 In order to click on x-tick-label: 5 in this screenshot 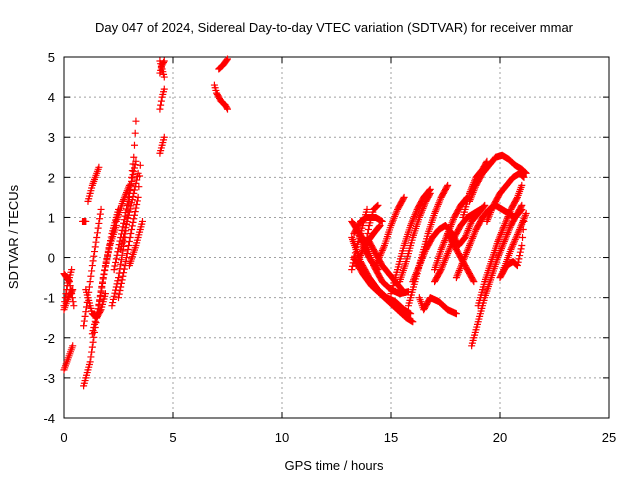, I will do `click(172, 437)`.